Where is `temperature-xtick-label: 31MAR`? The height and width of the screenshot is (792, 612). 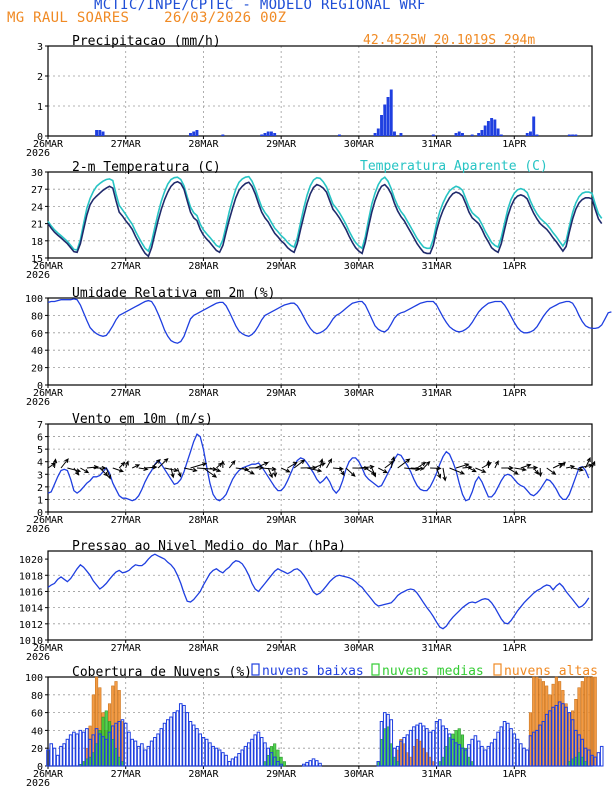
temperature-xtick-label: 31MAR is located at coordinates (437, 266).